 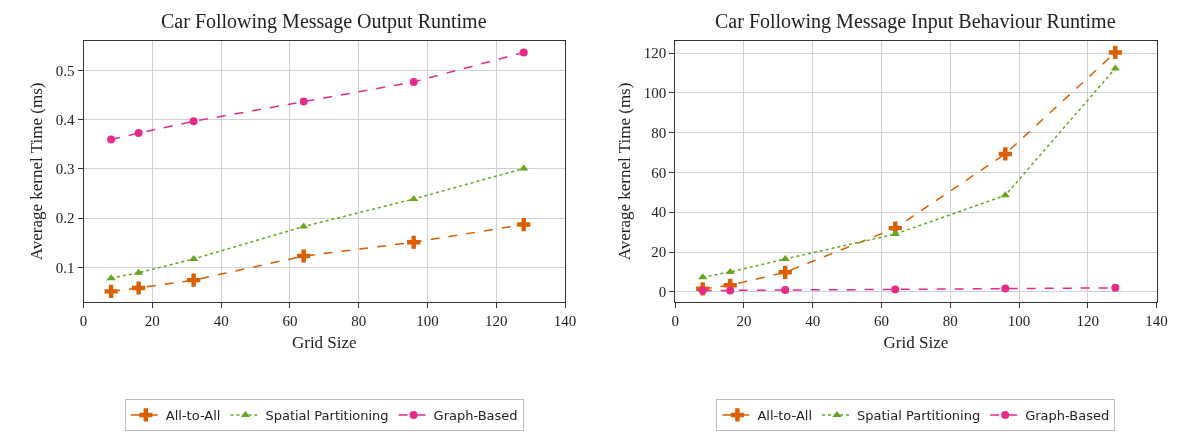 What do you see at coordinates (65, 218) in the screenshot?
I see `y-tick-label: 0.2` at bounding box center [65, 218].